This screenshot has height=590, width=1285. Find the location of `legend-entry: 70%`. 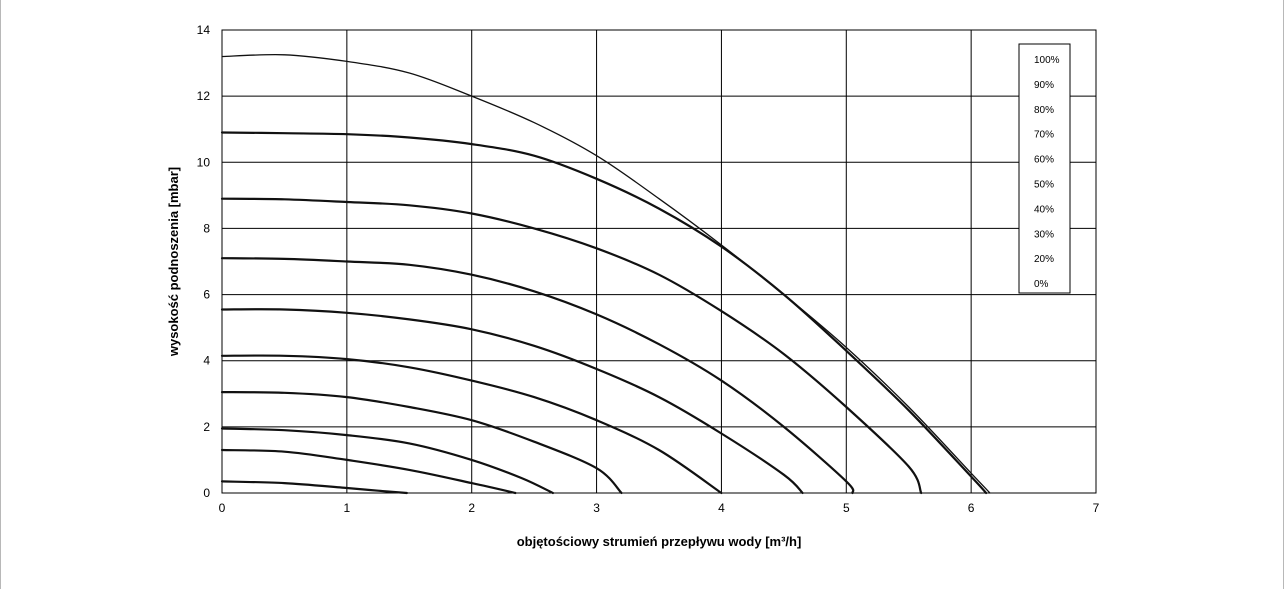

legend-entry: 70% is located at coordinates (1044, 135).